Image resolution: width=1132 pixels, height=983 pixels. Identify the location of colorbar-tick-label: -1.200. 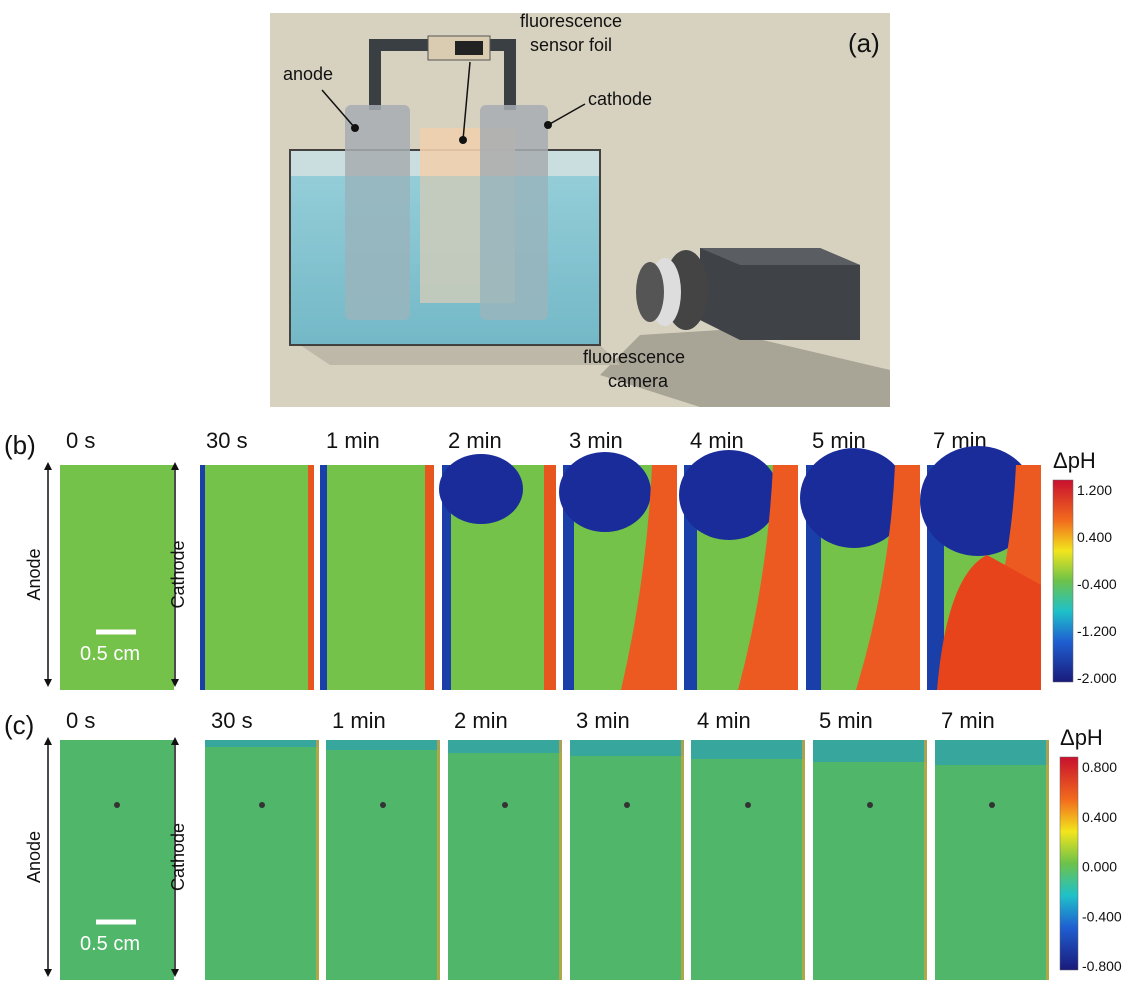
(1097, 631).